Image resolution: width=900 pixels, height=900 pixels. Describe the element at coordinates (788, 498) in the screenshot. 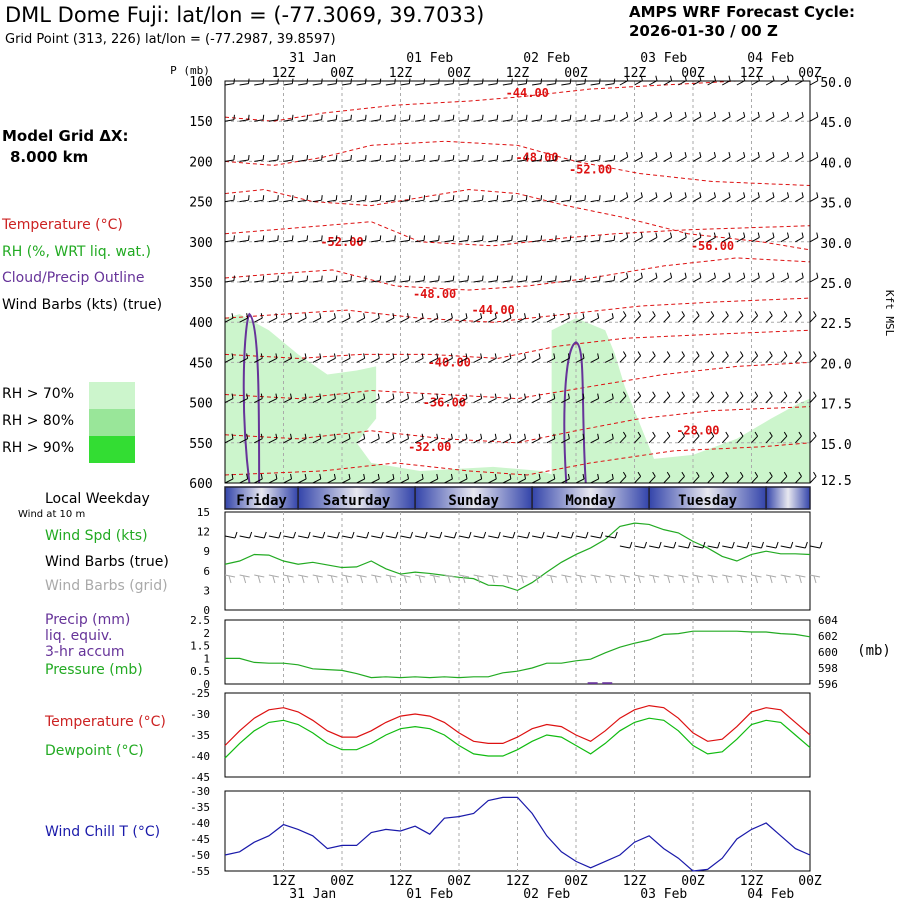

I see `weekday-cell` at that location.